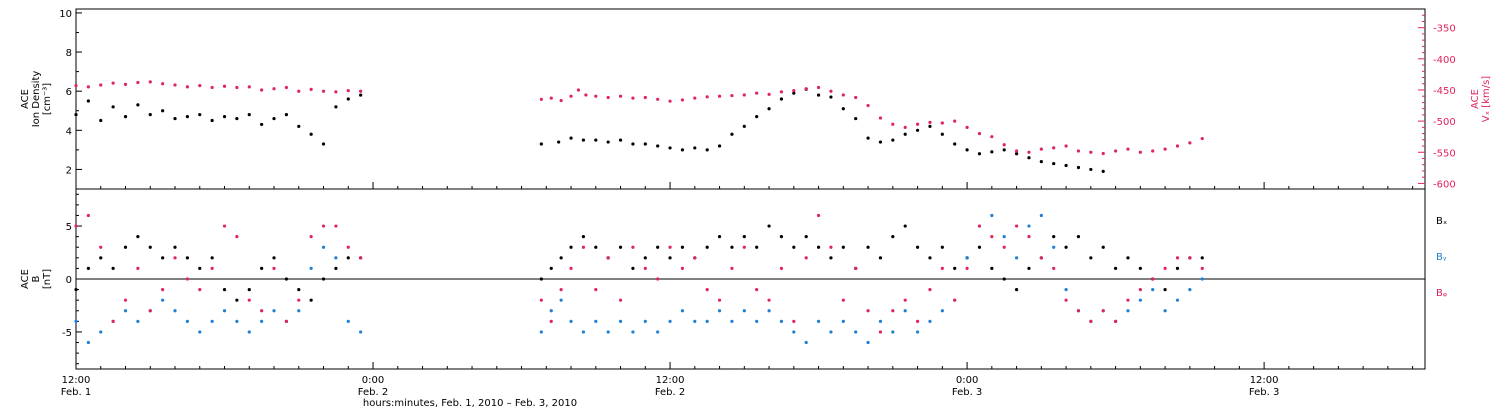 Image resolution: width=1500 pixels, height=410 pixels. Describe the element at coordinates (1486, 99) in the screenshot. I see `axis-label-line: Vₓ [km/s]` at that location.